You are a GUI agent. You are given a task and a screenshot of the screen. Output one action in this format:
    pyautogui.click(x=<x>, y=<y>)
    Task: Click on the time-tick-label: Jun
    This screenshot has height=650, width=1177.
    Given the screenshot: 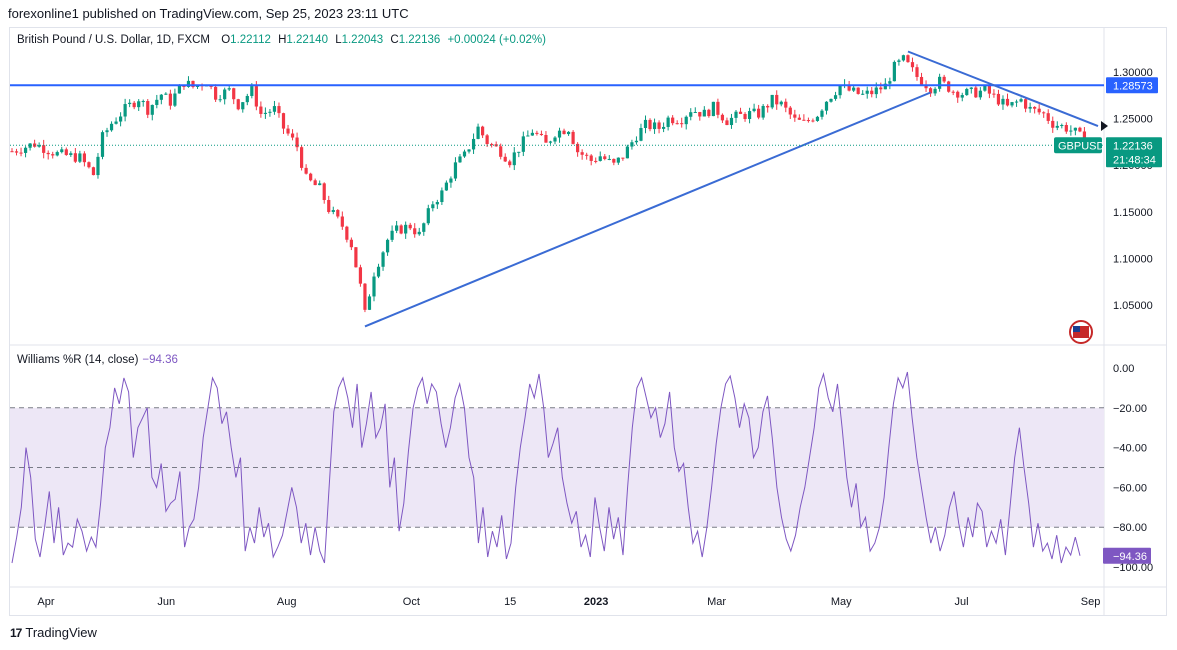 What is the action you would take?
    pyautogui.click(x=166, y=602)
    